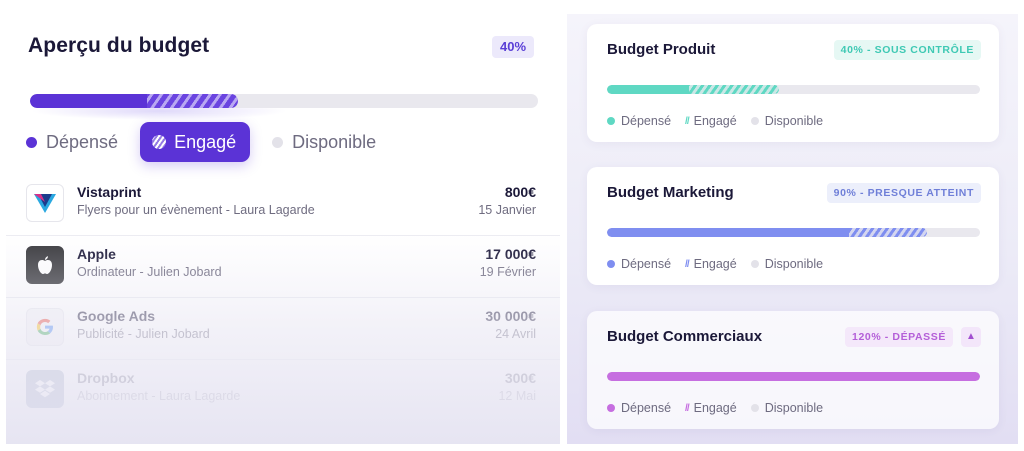 The image size is (1024, 451). I want to click on transaction-date: 12 Mai, so click(517, 396).